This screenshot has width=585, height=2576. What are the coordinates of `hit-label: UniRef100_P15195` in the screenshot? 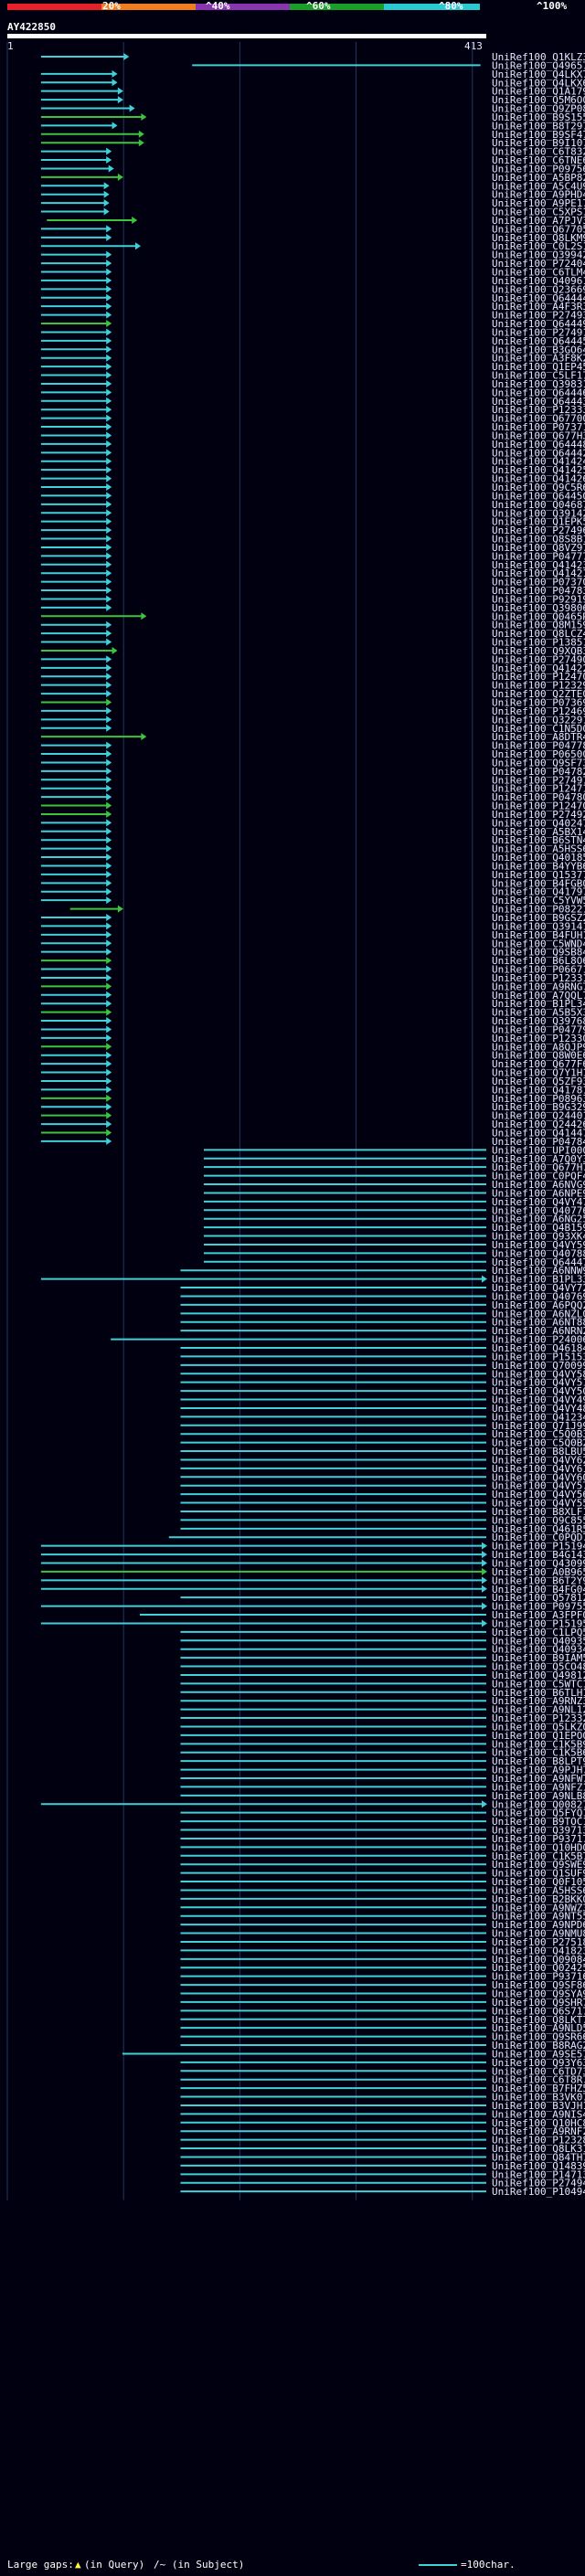 It's located at (539, 1623).